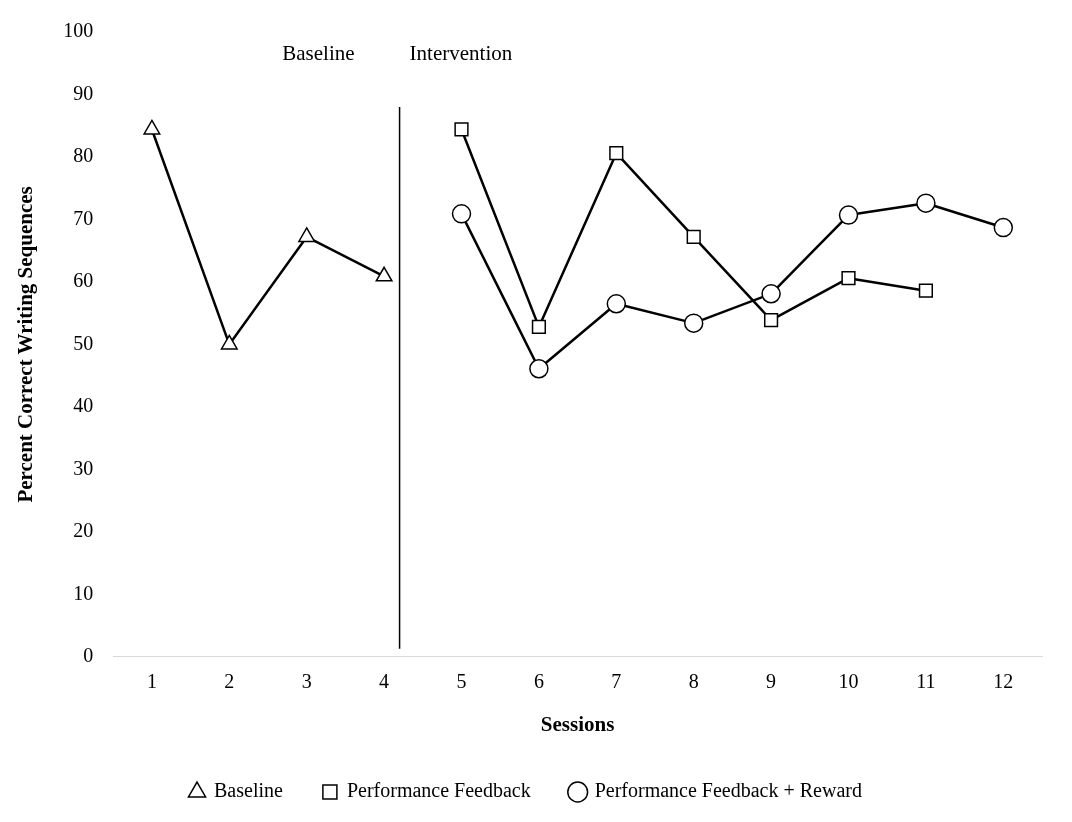  I want to click on x-tick-label: 12, so click(1003, 681).